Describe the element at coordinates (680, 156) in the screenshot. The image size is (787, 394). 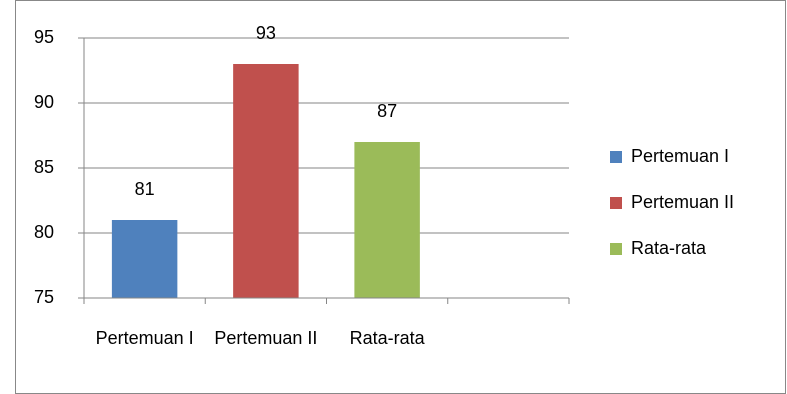
I see `legend-label: Pertemuan I` at that location.